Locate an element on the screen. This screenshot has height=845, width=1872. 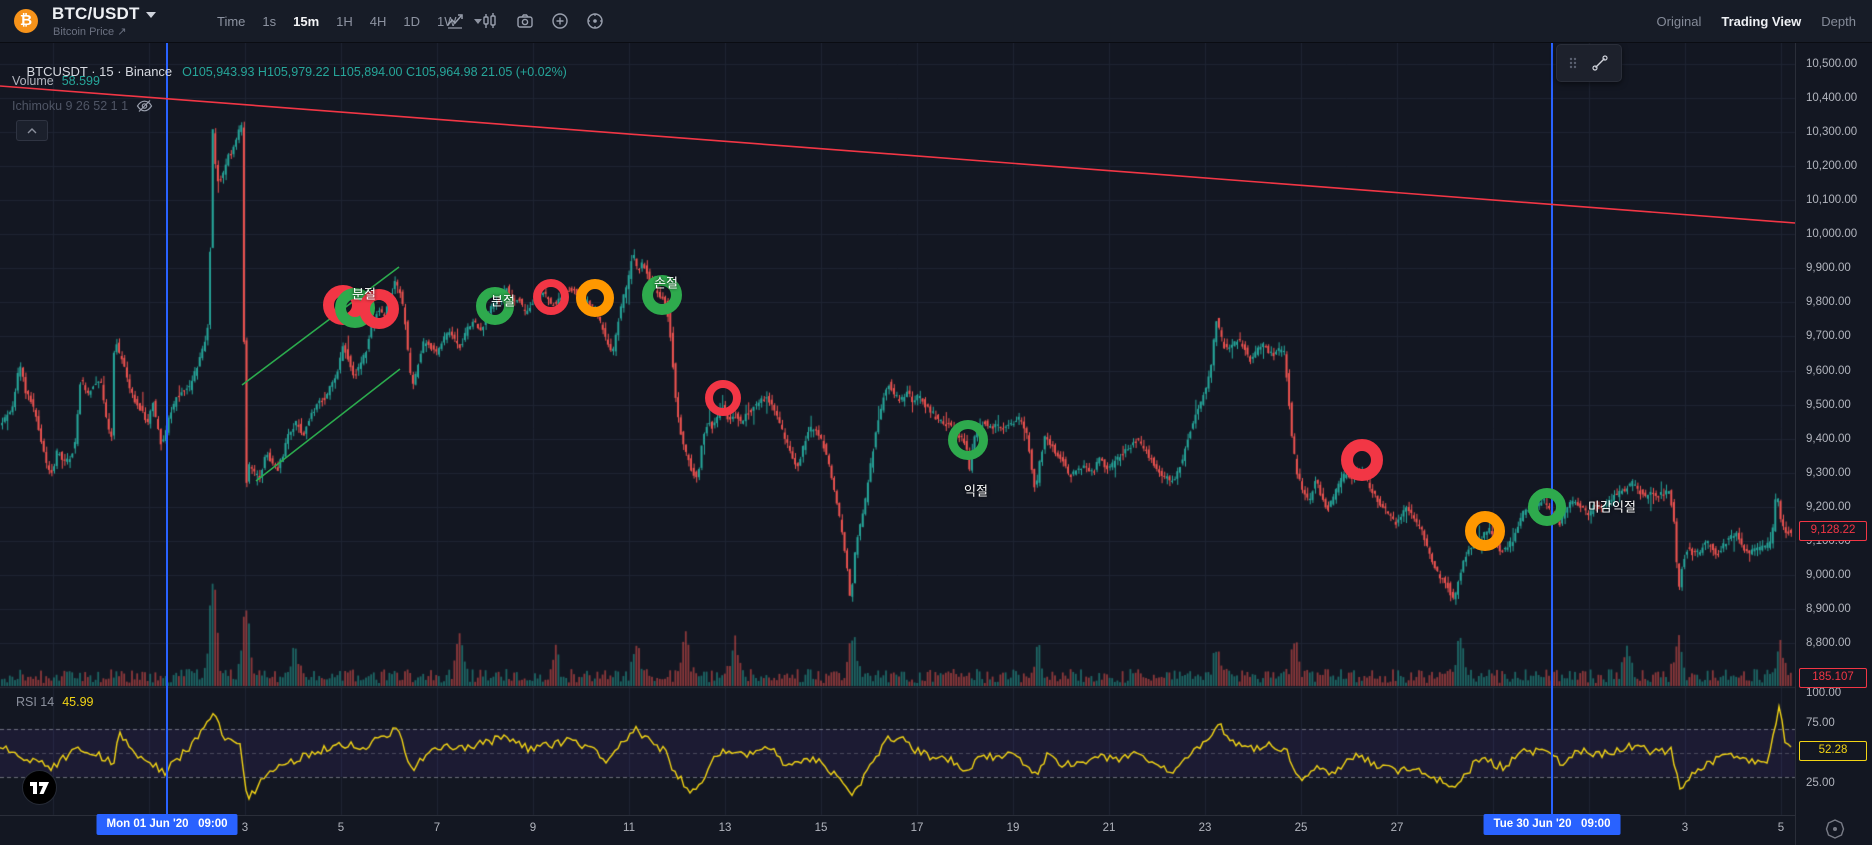
interval-1h: 1H is located at coordinates (344, 21).